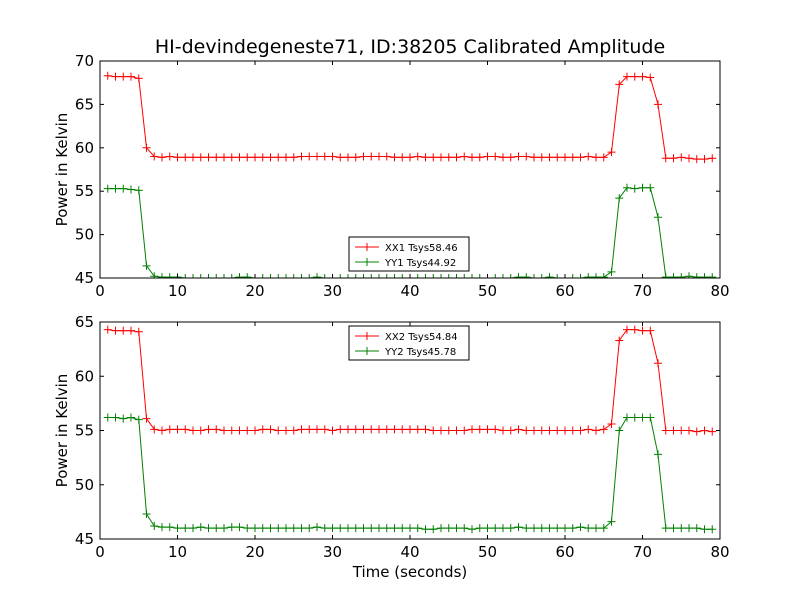 The width and height of the screenshot is (800, 605). Describe the element at coordinates (84, 191) in the screenshot. I see `y-tick-label: 55` at that location.